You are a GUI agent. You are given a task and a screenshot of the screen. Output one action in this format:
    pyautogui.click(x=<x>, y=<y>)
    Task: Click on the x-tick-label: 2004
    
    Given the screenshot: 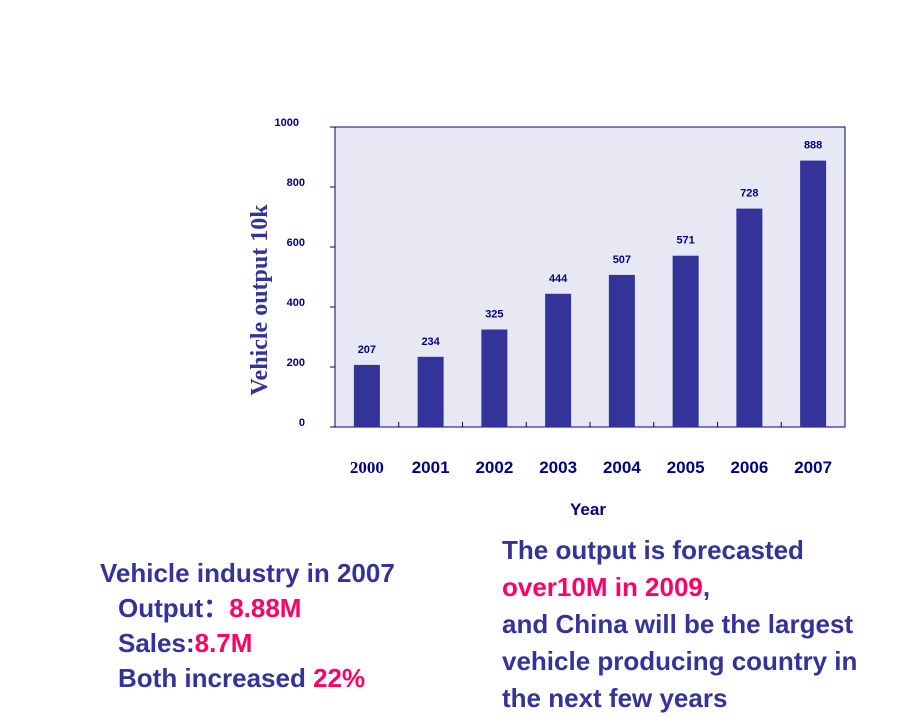 What is the action you would take?
    pyautogui.click(x=622, y=467)
    